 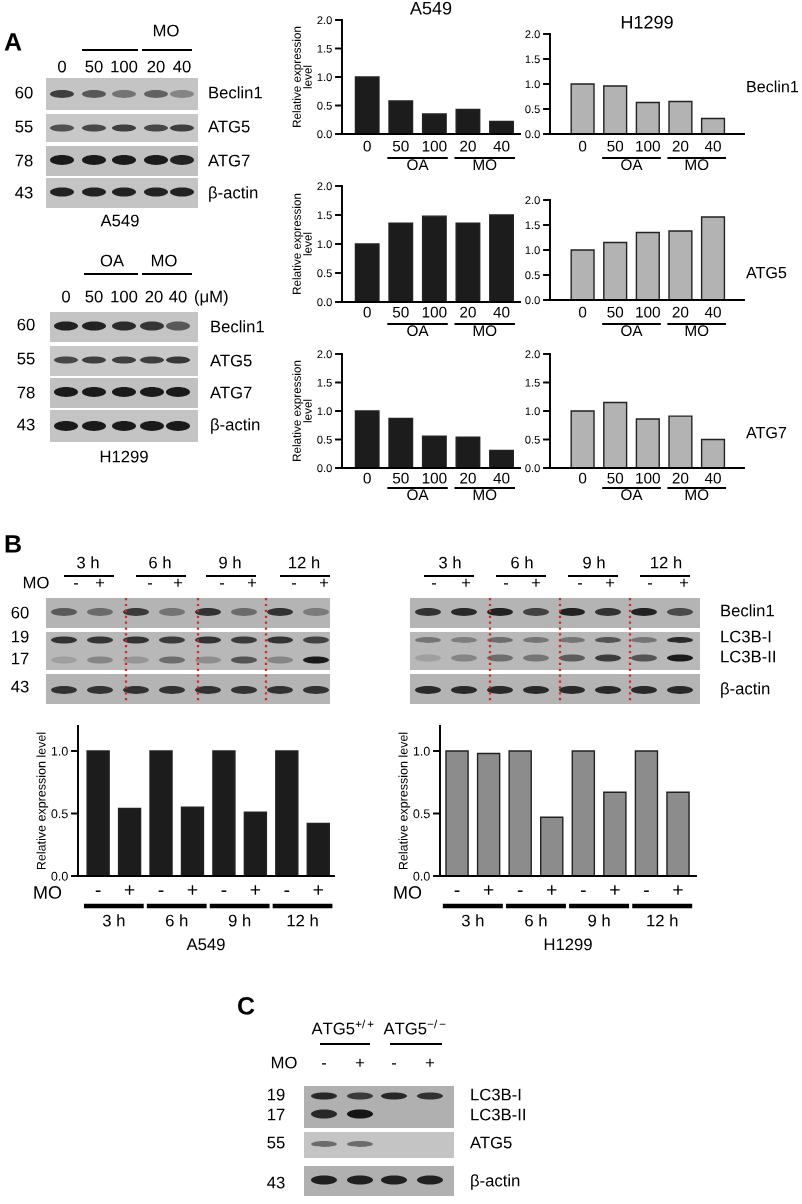 I want to click on text: B, so click(x=13, y=544).